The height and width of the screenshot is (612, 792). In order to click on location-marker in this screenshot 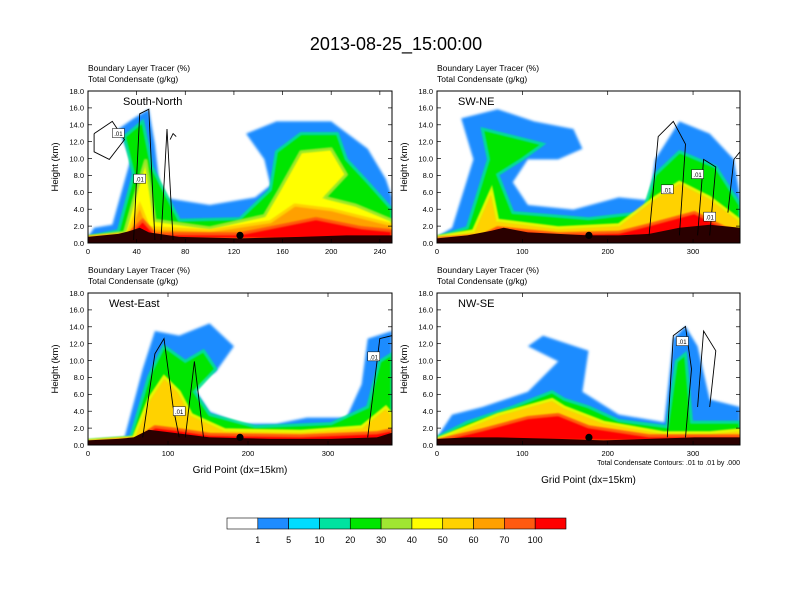, I will do `click(240, 235)`.